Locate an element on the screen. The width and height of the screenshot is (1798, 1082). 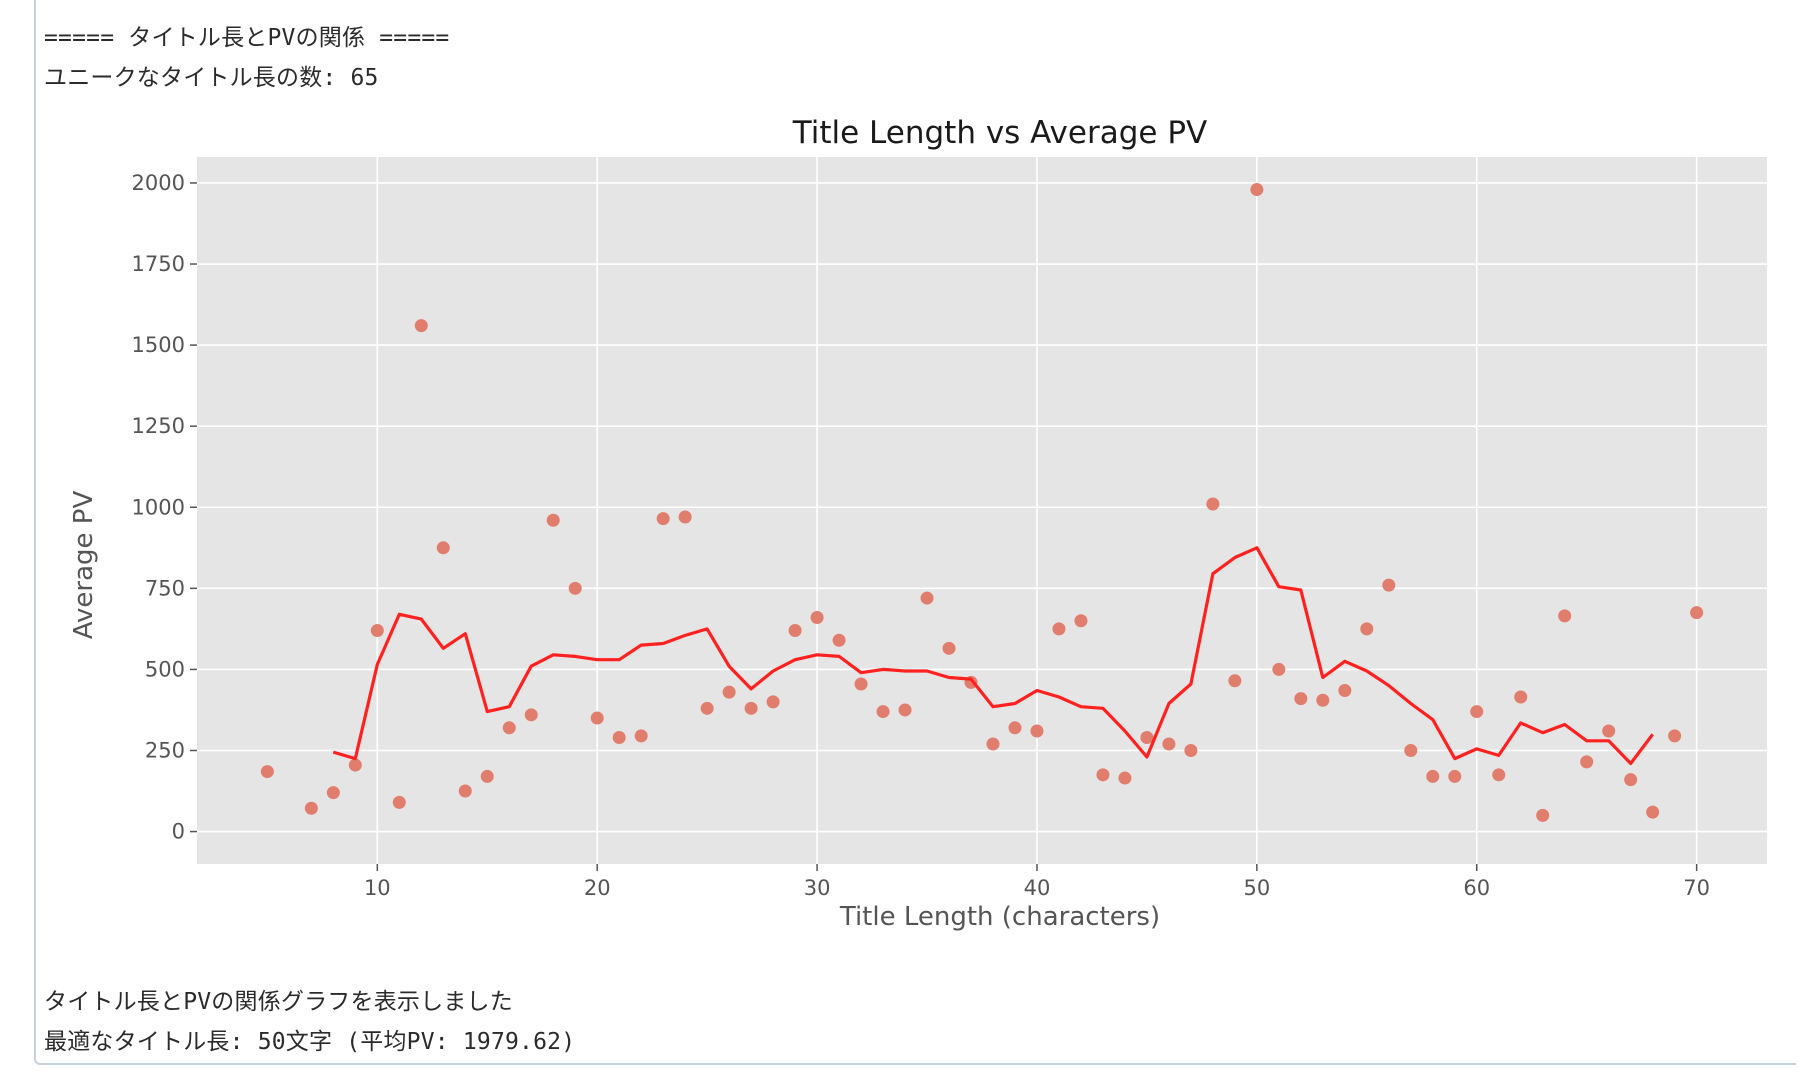
chart-title: Title Length vs Average PV is located at coordinates (999, 133).